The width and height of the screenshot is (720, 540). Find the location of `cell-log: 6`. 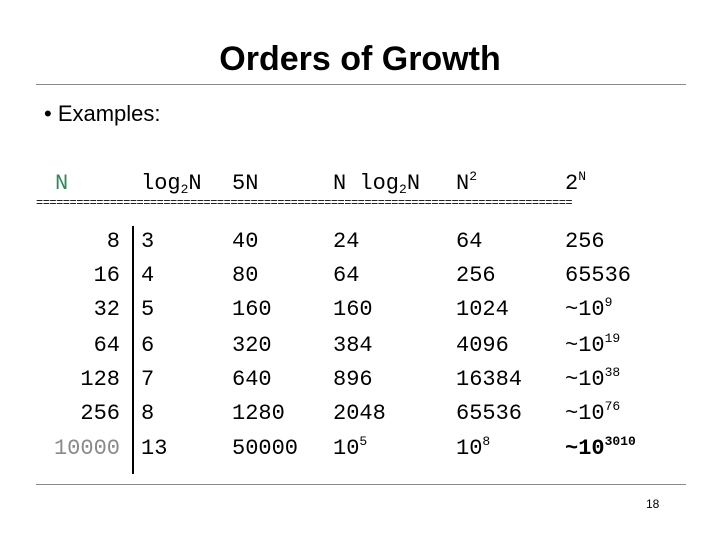

cell-log: 6 is located at coordinates (148, 345).